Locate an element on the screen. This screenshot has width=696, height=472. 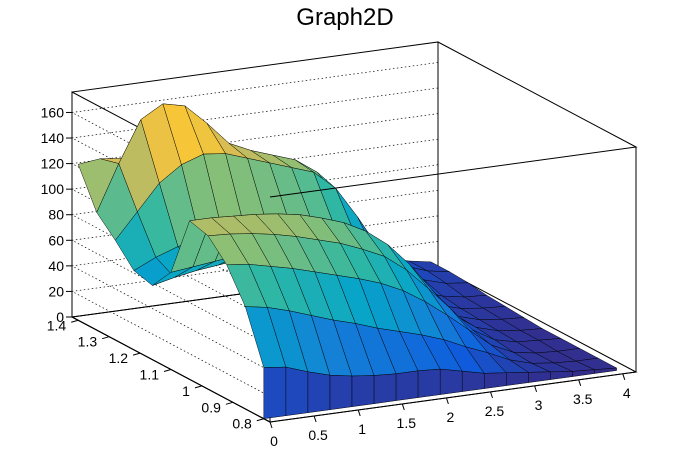
x-axis-line is located at coordinates (453, 397).